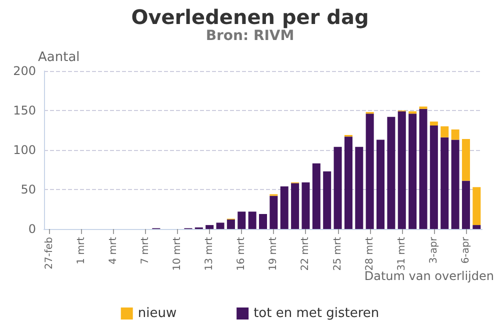  I want to click on chart-subtitle: Bron: RIVM, so click(250, 36).